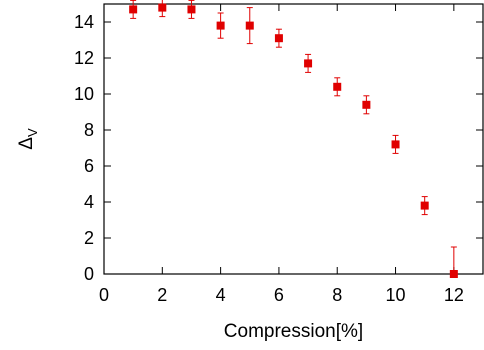 The width and height of the screenshot is (484, 350). I want to click on y-tick-label: 8, so click(89, 130).